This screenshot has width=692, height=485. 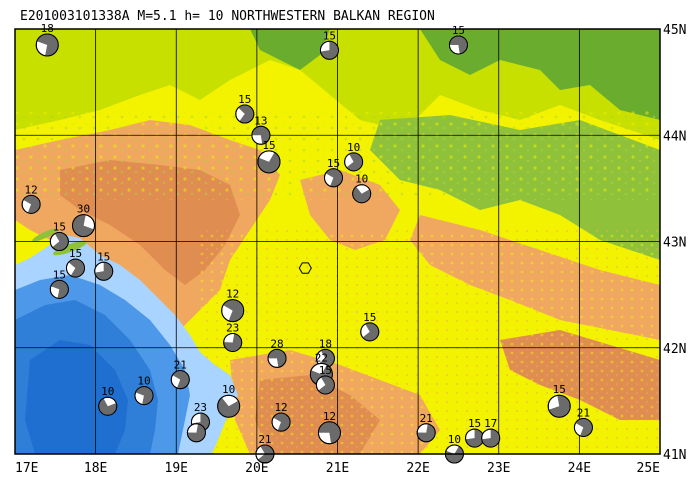 I want to click on focal-mechanism-beachball: 30, so click(x=84, y=220).